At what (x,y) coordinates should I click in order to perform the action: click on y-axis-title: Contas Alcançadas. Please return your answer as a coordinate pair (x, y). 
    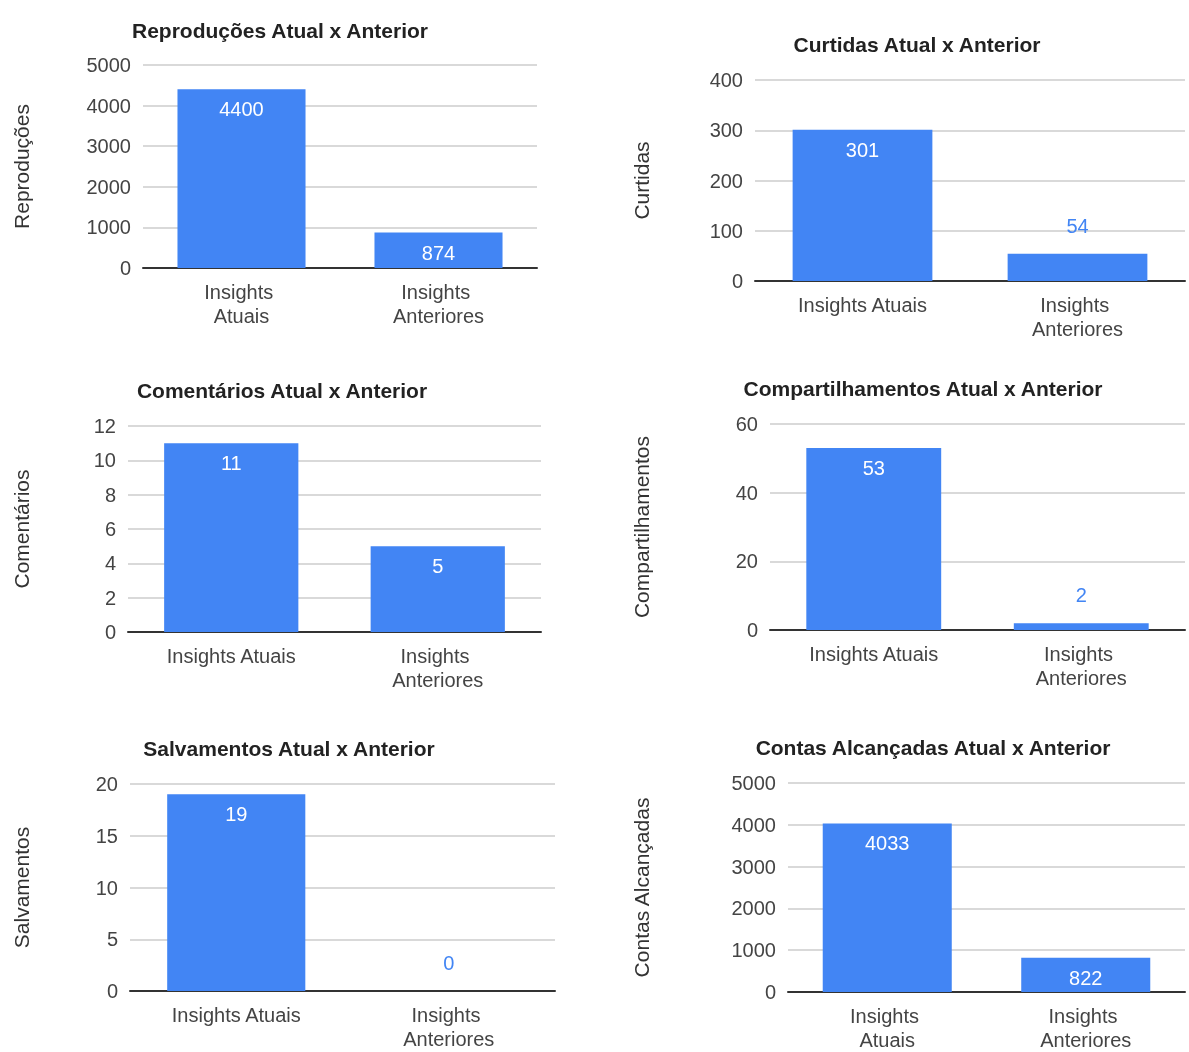
    Looking at the image, I should click on (641, 887).